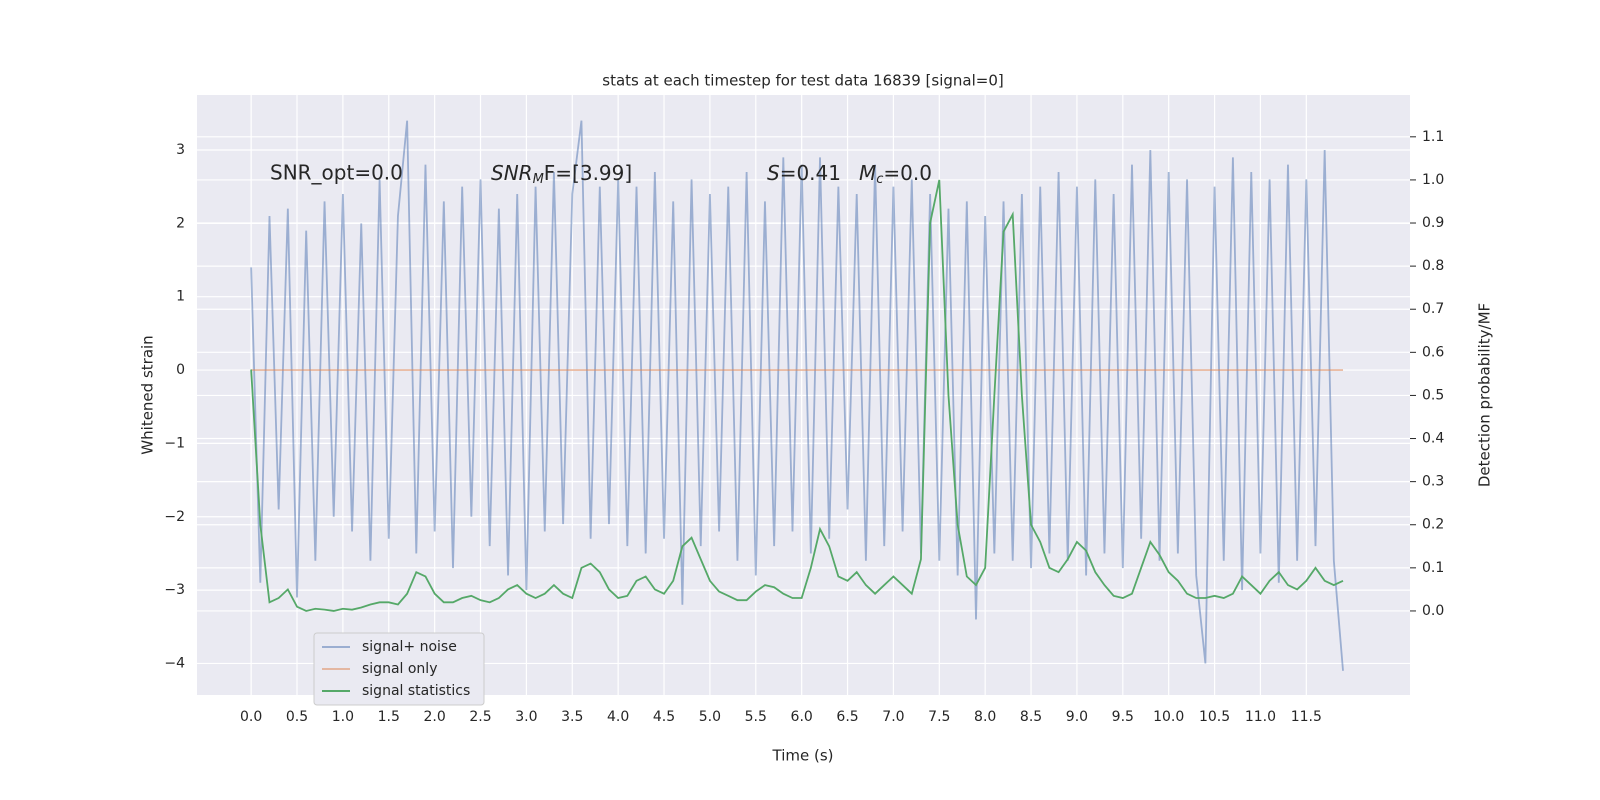 The width and height of the screenshot is (1600, 800). I want to click on legend-label: signal only, so click(399, 669).